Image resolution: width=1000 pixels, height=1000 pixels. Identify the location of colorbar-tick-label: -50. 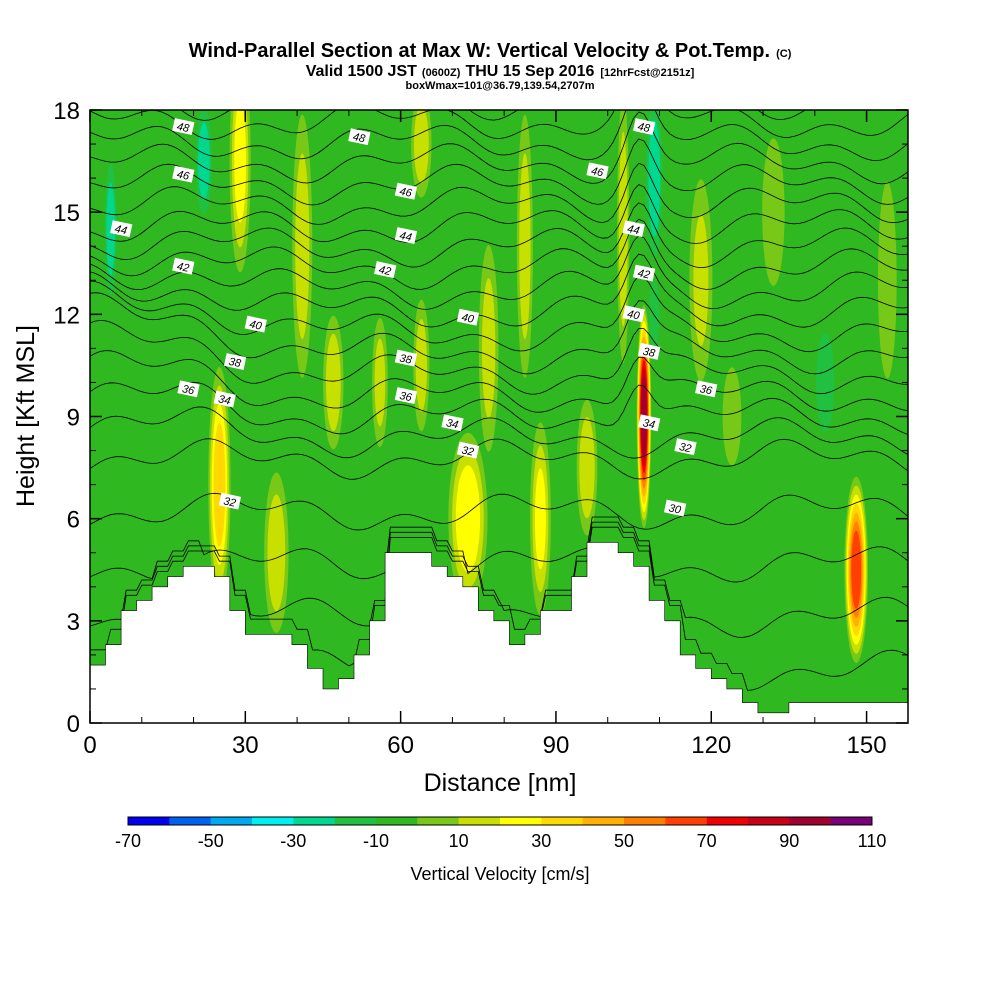
(211, 841).